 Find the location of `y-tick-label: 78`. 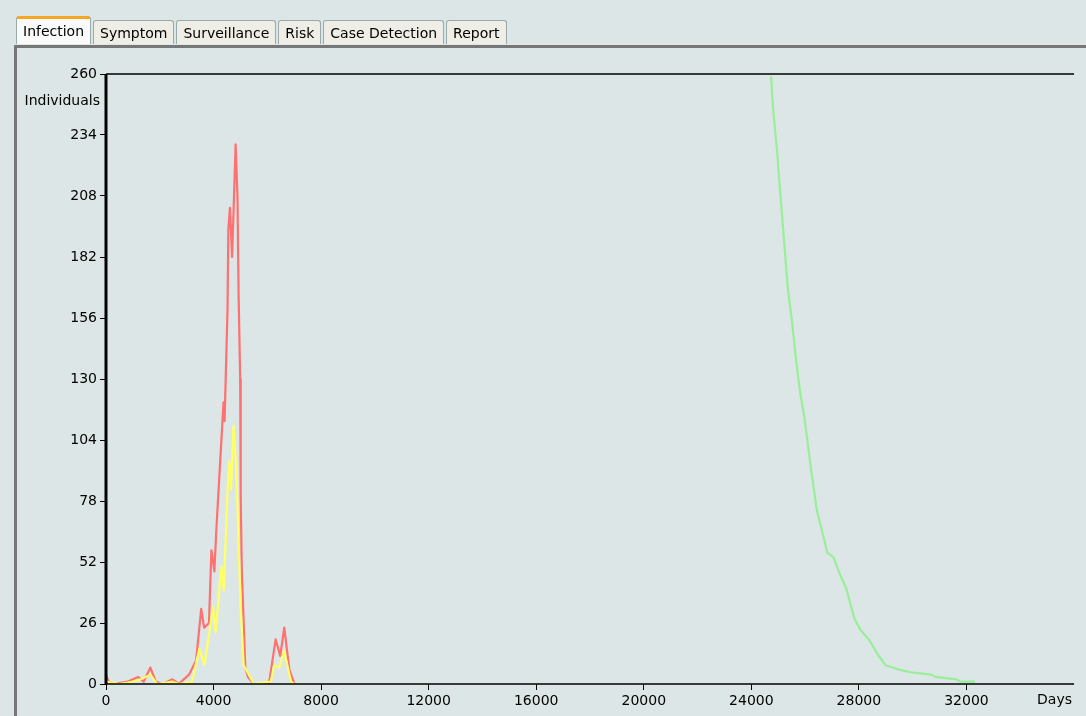

y-tick-label: 78 is located at coordinates (88, 499).